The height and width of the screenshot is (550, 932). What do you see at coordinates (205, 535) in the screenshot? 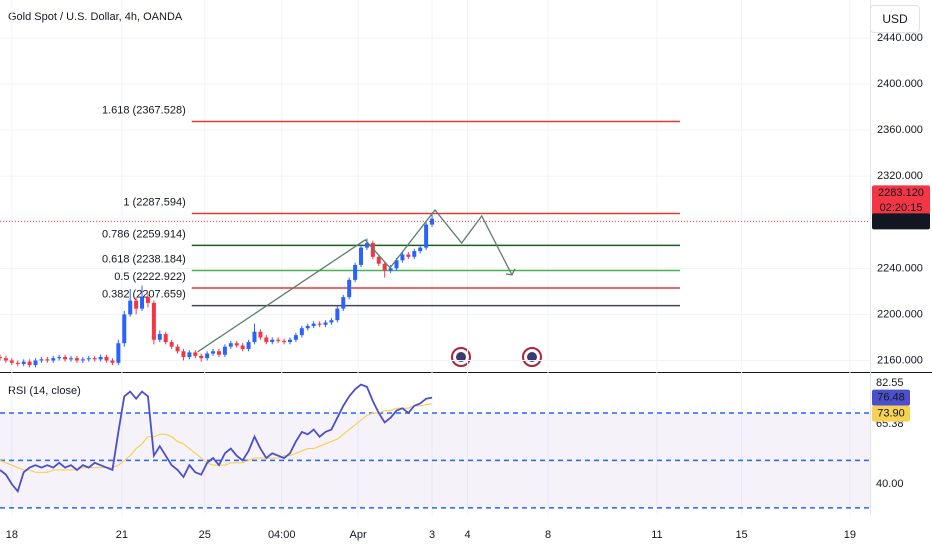
I see `x-tick-label: 25` at bounding box center [205, 535].